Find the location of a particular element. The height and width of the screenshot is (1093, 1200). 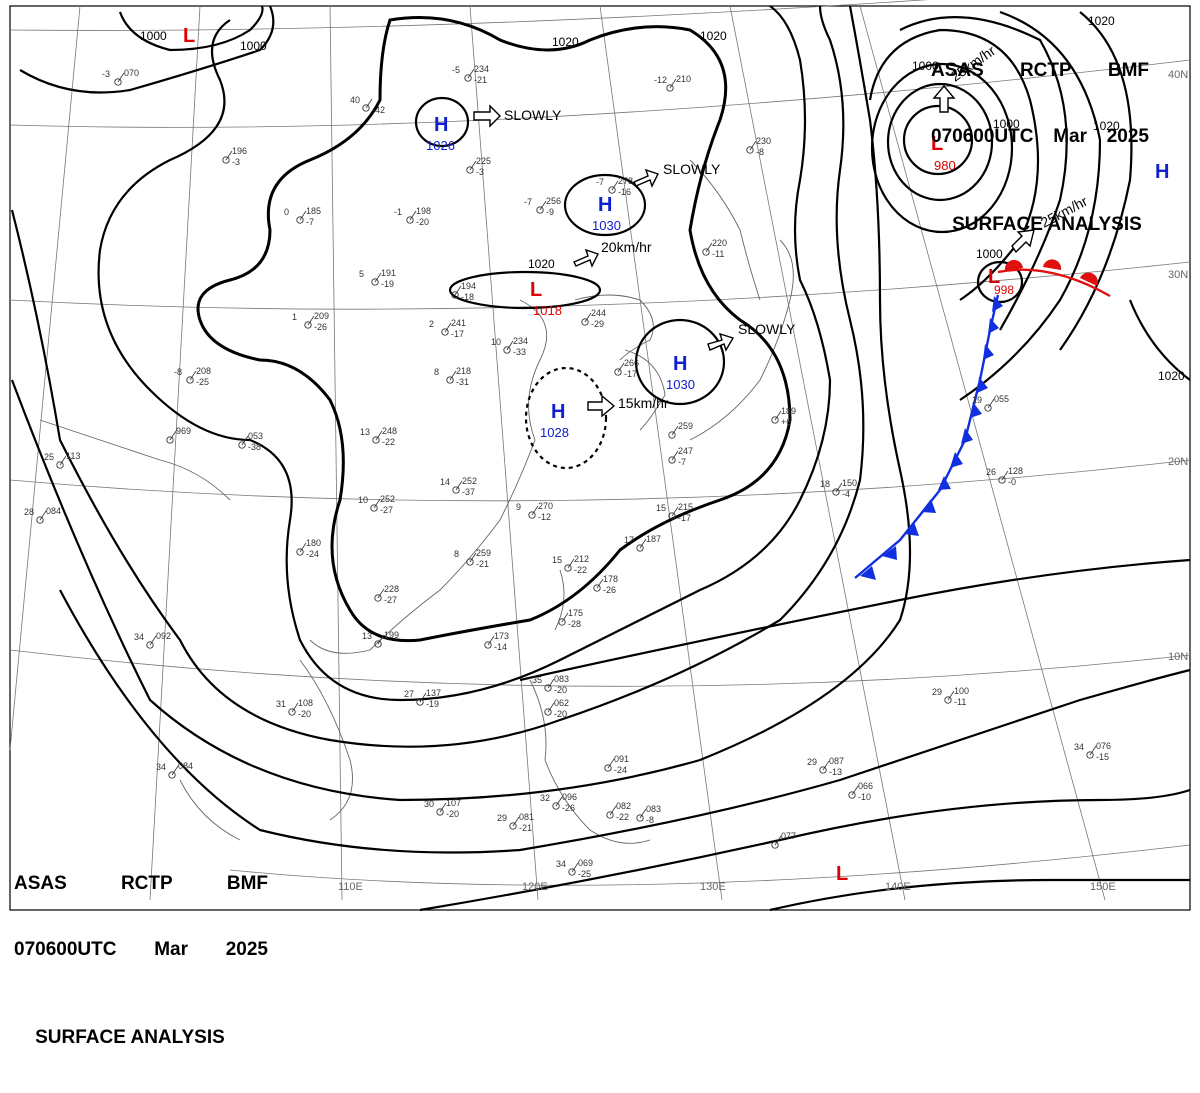

station-plot: 087 29 -13 is located at coordinates (825, 766).